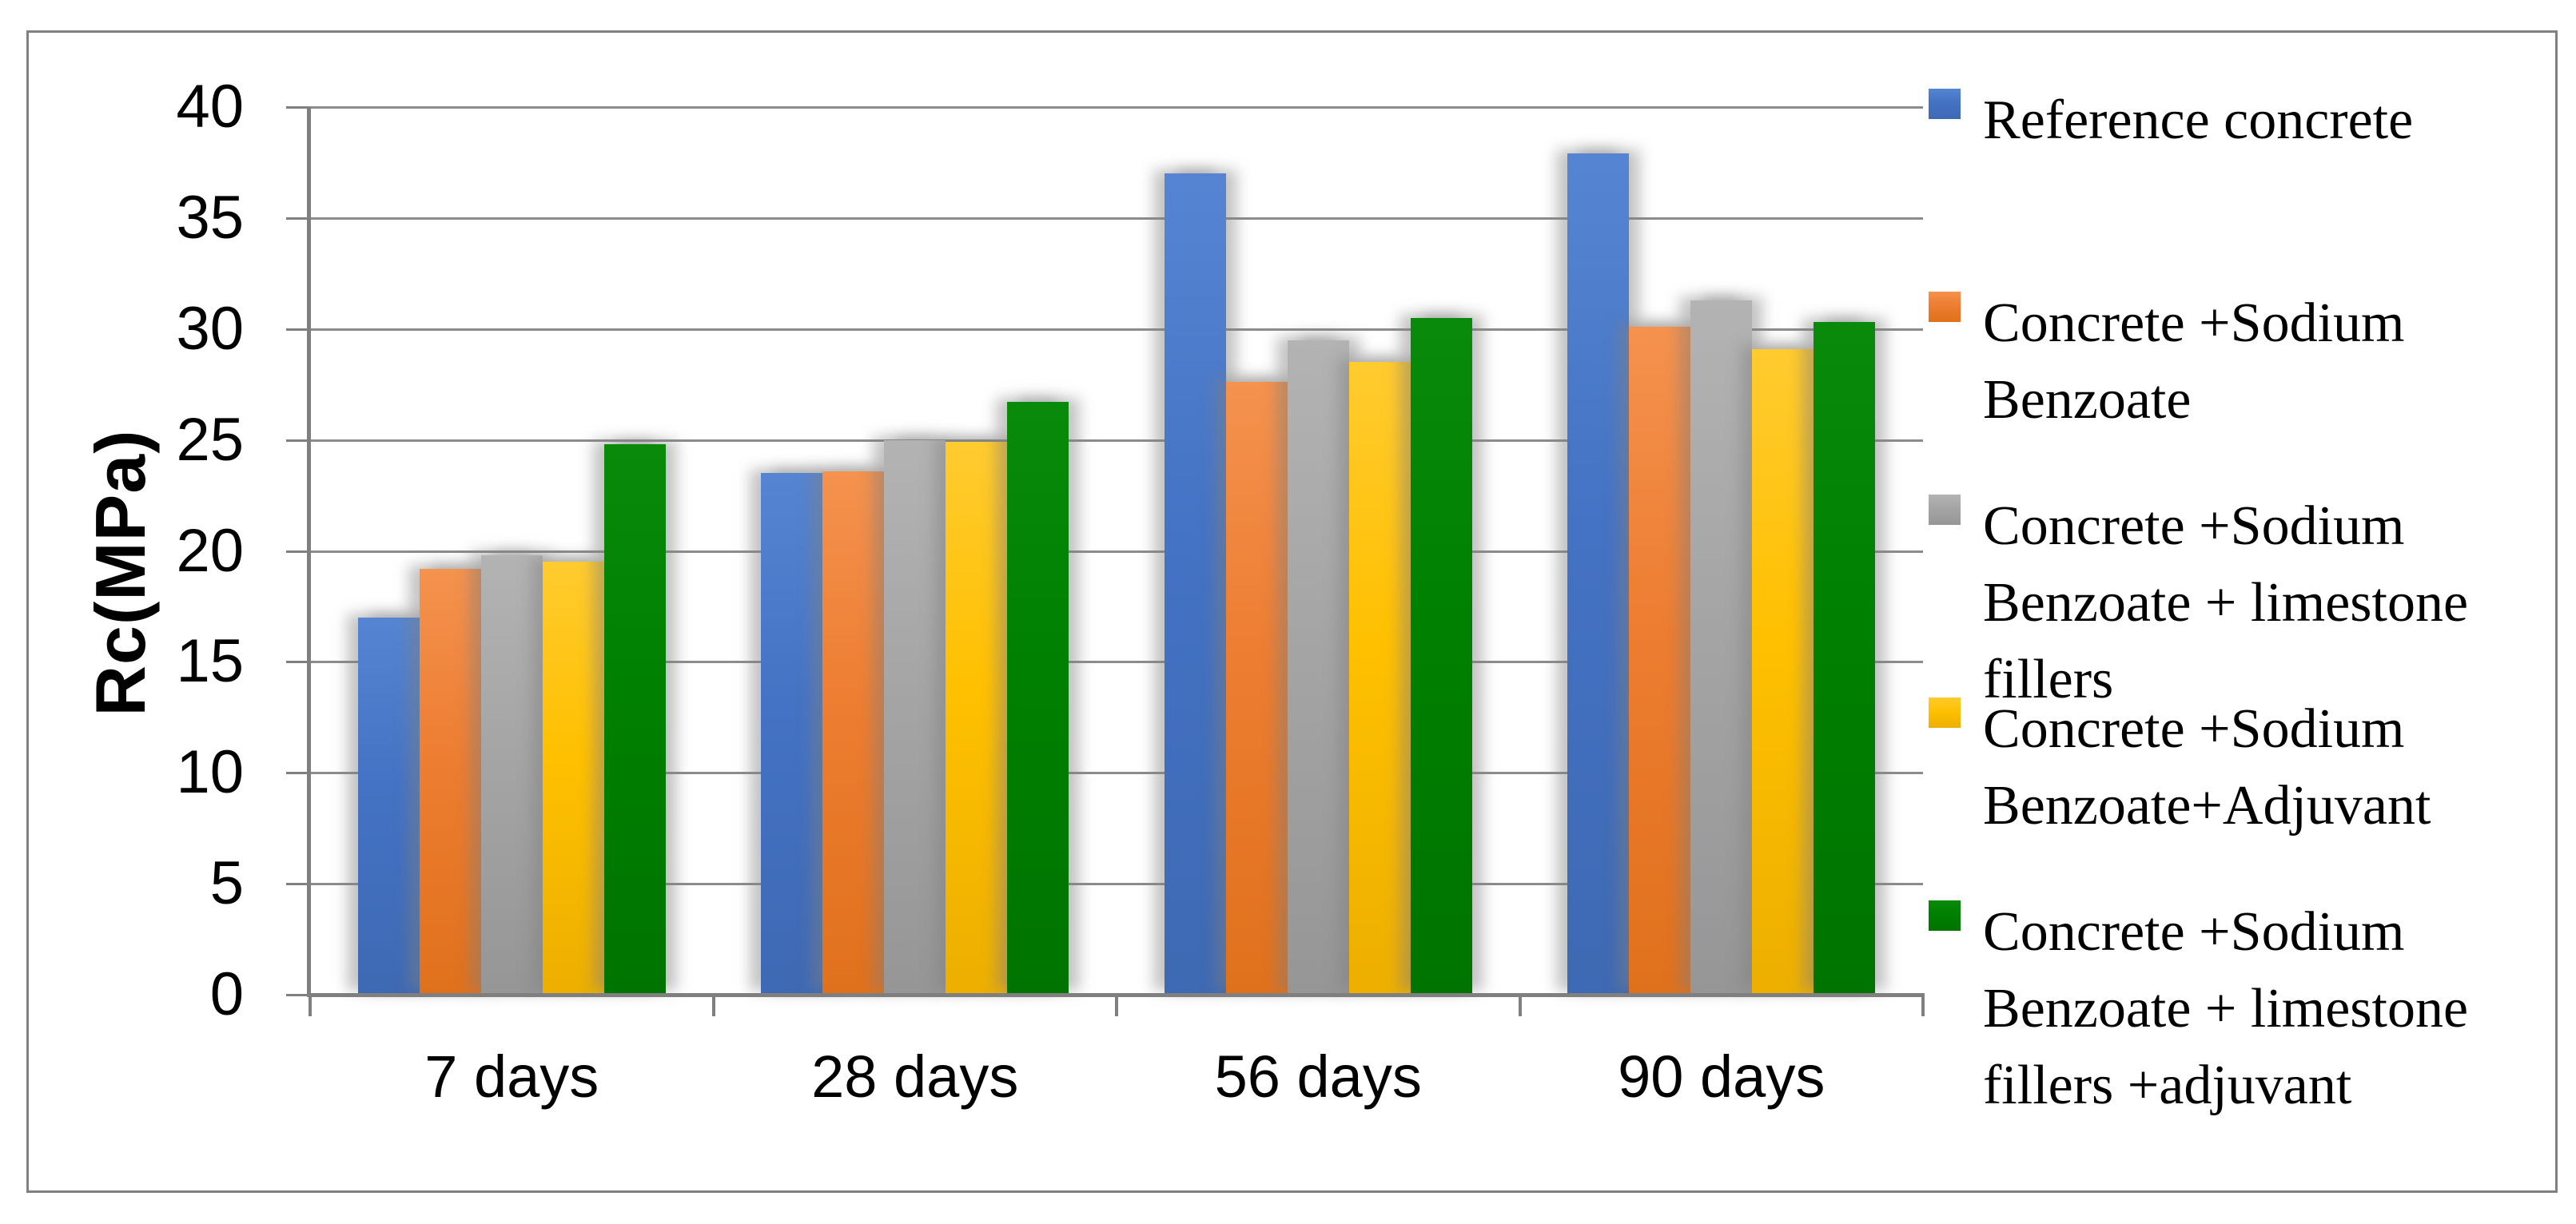  I want to click on y-tick-label: 30, so click(210, 328).